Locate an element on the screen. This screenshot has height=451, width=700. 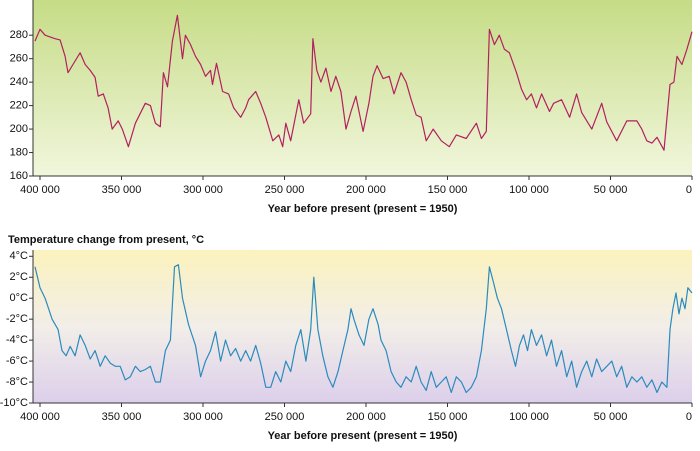
y-tick-label: 220 is located at coordinates (19, 106).